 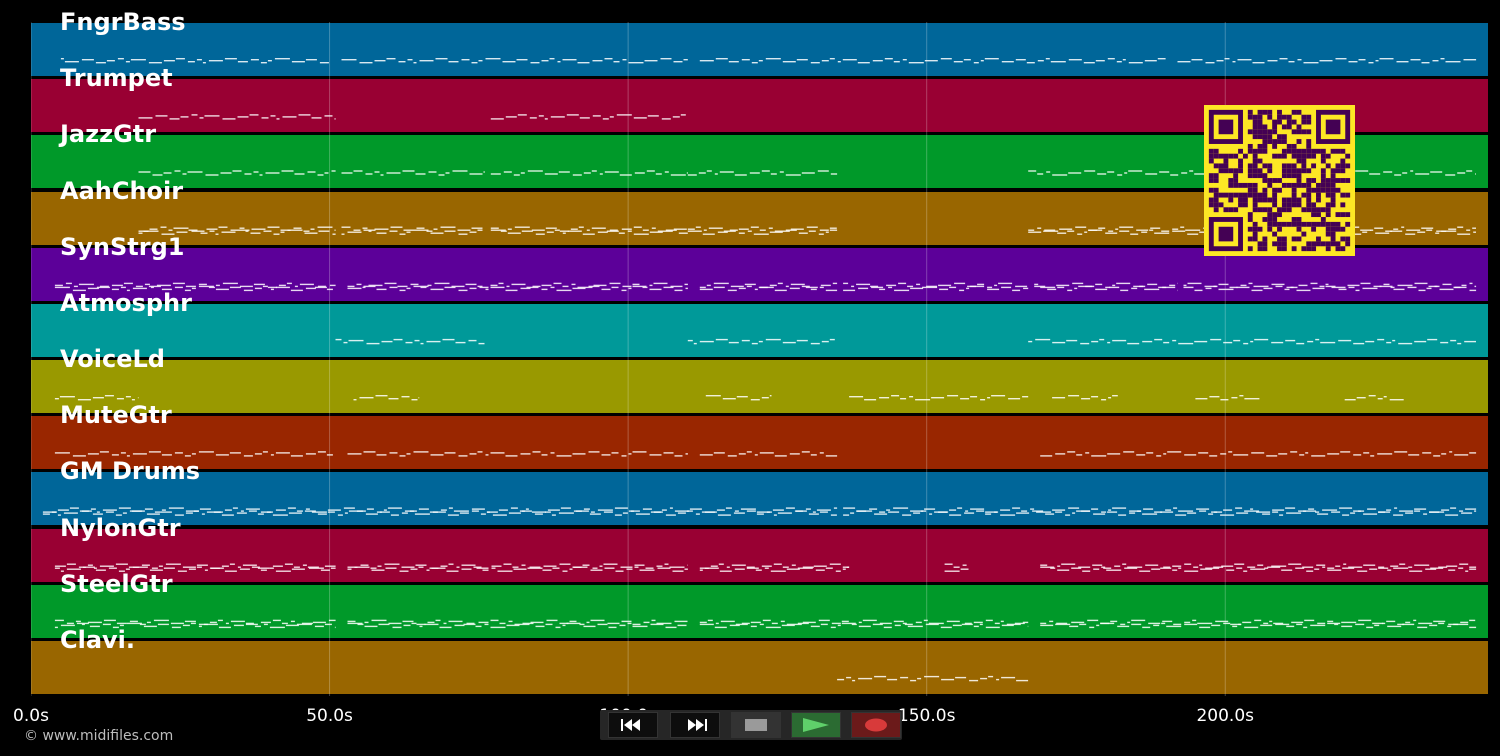 I want to click on track-fngrbass: FngrBass, so click(x=759, y=42).